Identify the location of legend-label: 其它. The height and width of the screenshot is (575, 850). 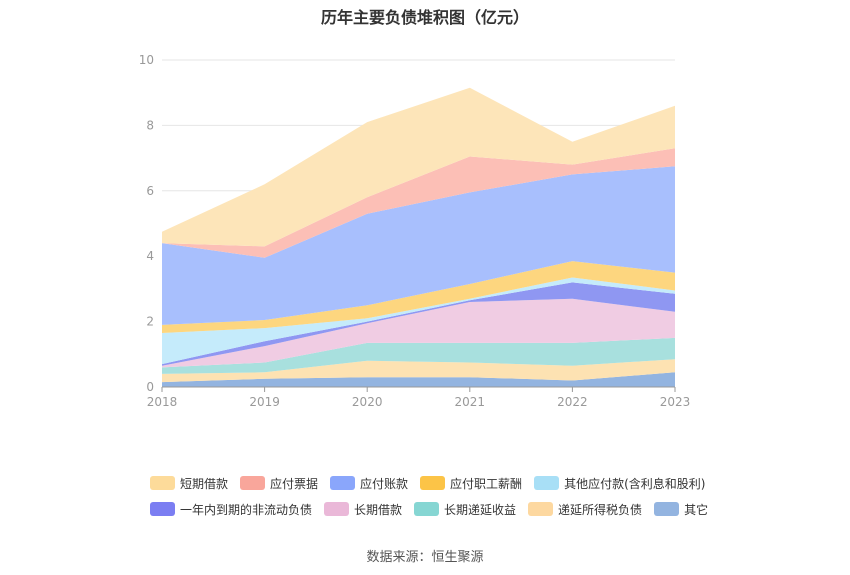
(696, 509).